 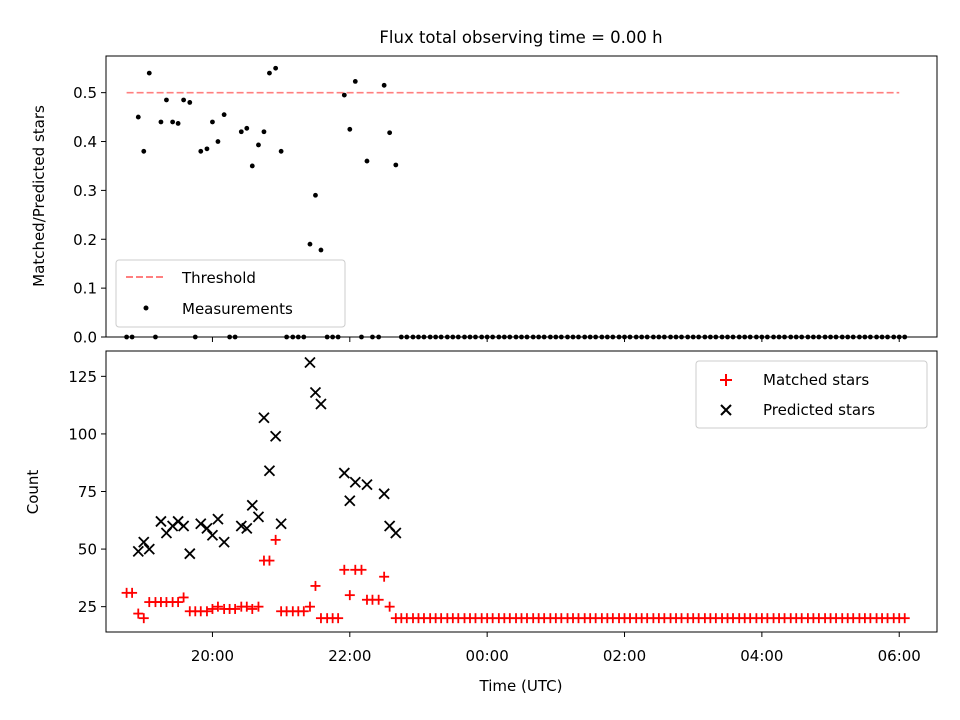 I want to click on x-tick-label: 02:00, so click(x=624, y=656).